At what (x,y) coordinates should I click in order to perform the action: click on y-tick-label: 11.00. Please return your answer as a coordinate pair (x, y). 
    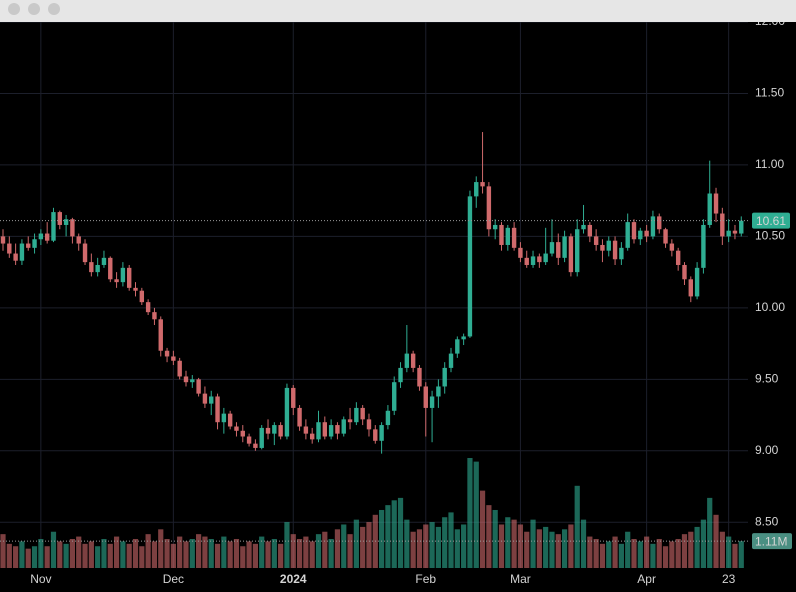
    Looking at the image, I should click on (769, 164).